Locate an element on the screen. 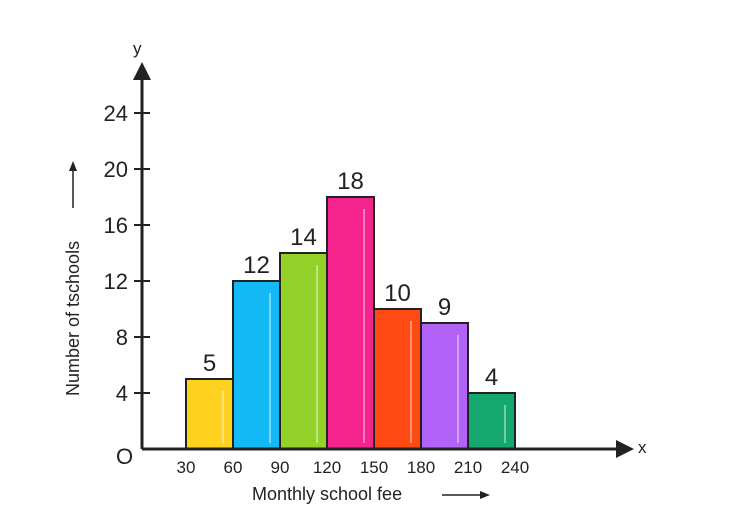 This screenshot has height=517, width=750. y-tick-label: 12 is located at coordinates (116, 281).